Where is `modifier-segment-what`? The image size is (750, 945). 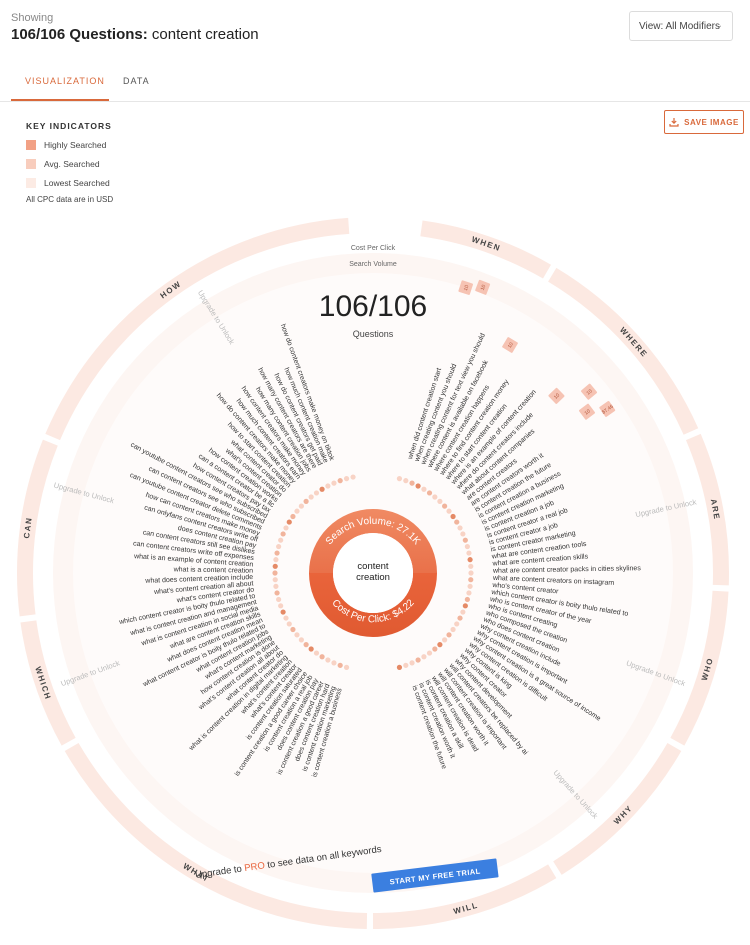 modifier-segment-what is located at coordinates (216, 836).